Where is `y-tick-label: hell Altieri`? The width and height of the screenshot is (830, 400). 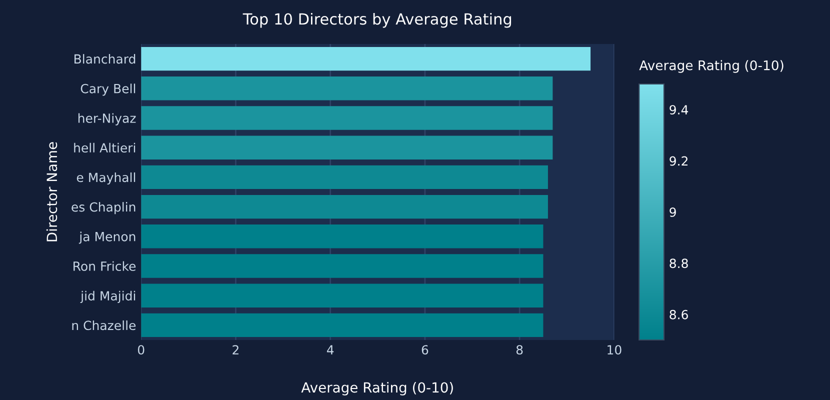 y-tick-label: hell Altieri is located at coordinates (105, 147).